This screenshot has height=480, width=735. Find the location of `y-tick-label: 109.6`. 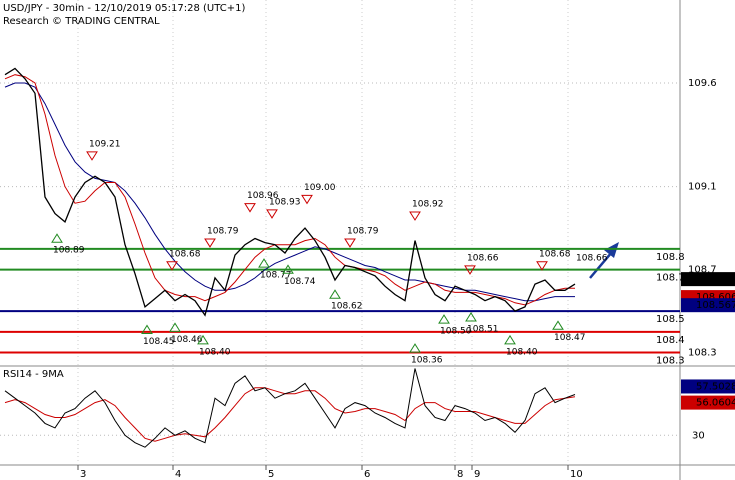

y-tick-label: 109.6 is located at coordinates (702, 83).